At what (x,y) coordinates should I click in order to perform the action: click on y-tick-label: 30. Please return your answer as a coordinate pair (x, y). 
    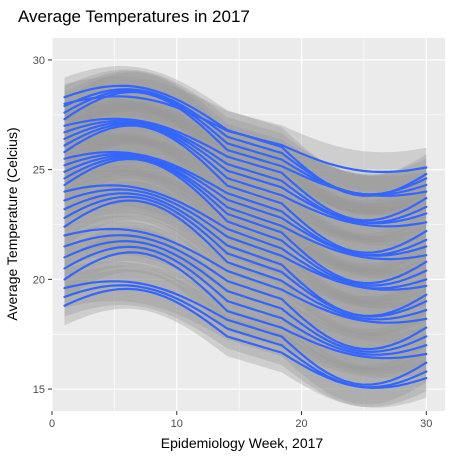
    Looking at the image, I should click on (39, 61).